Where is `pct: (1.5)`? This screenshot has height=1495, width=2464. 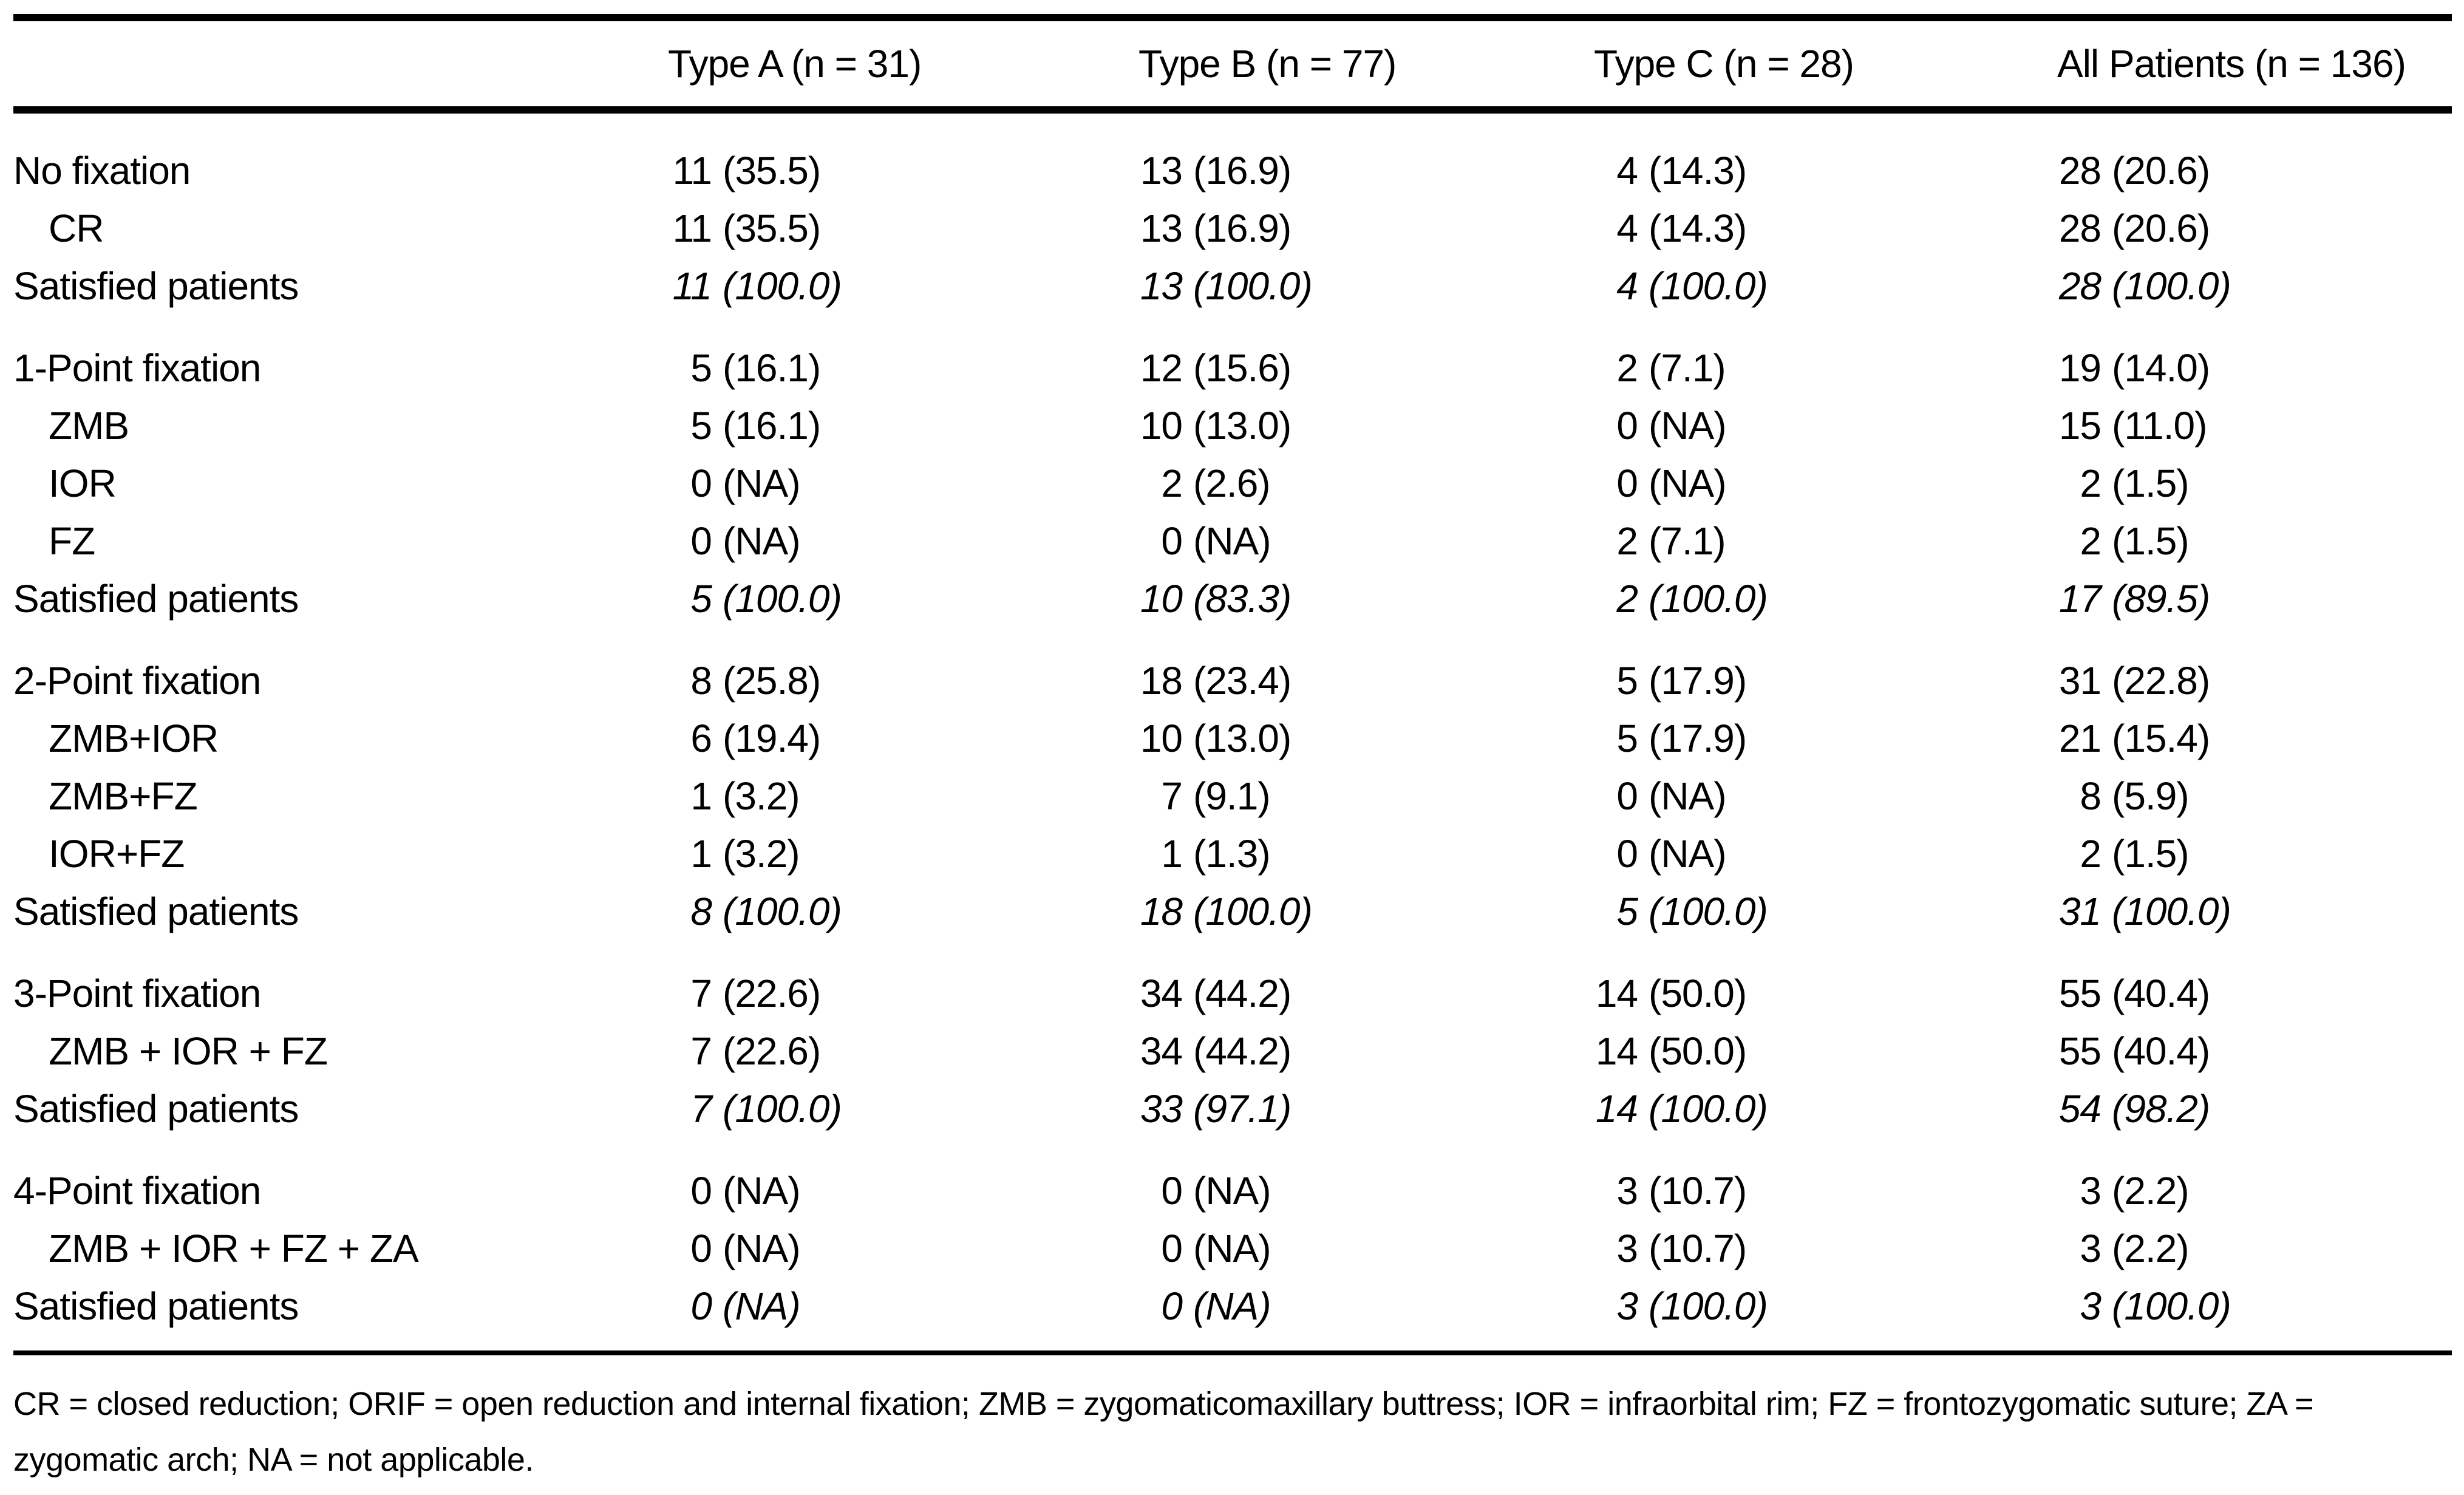 pct: (1.5) is located at coordinates (2151, 541).